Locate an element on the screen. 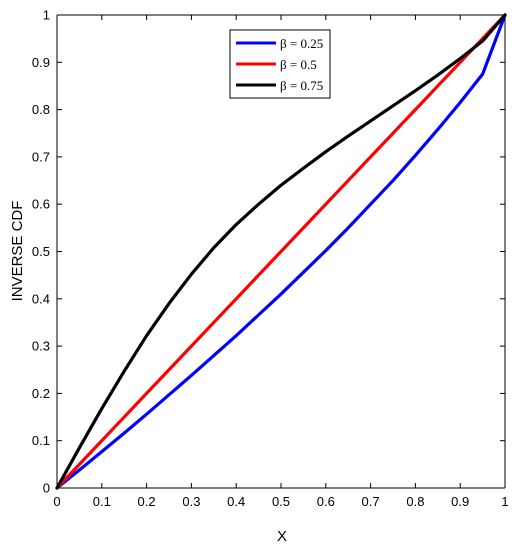 The height and width of the screenshot is (550, 517). x-tick-label: 0.5 is located at coordinates (281, 501).